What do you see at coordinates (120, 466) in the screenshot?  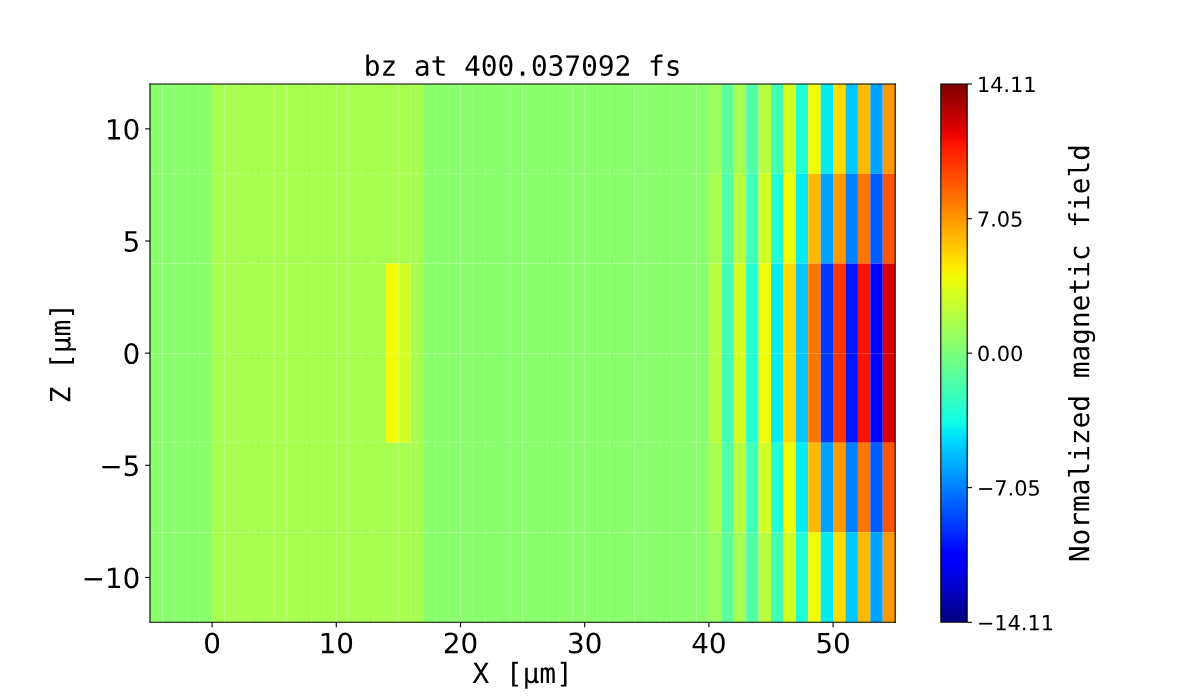 I see `y-tick-label: −5` at bounding box center [120, 466].